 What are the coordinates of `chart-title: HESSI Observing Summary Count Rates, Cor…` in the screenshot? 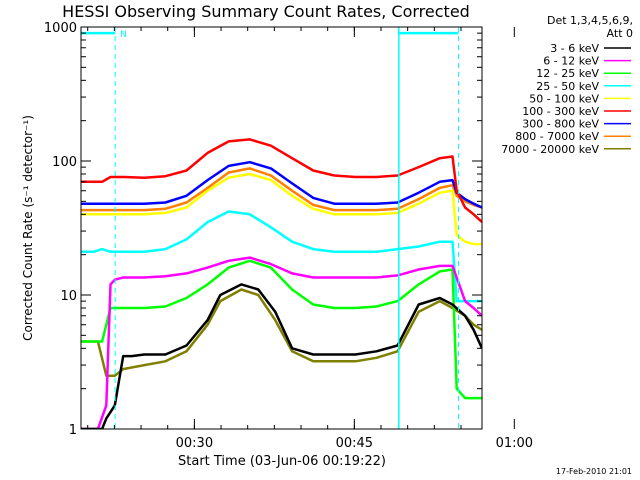 It's located at (266, 11).